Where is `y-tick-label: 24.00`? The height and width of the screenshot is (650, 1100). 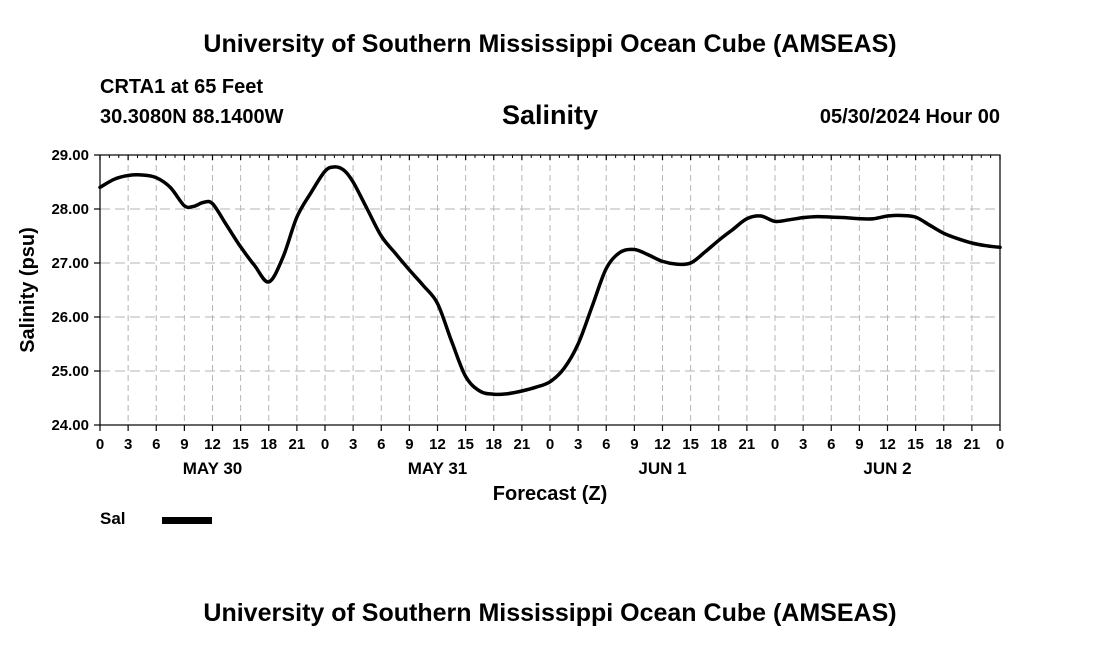
y-tick-label: 24.00 is located at coordinates (70, 425).